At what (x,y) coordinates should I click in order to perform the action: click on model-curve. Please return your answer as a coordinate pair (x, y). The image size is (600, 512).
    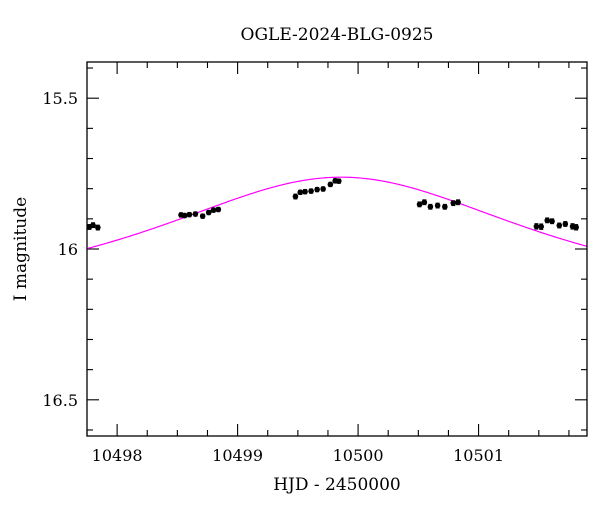
    Looking at the image, I should click on (337, 213).